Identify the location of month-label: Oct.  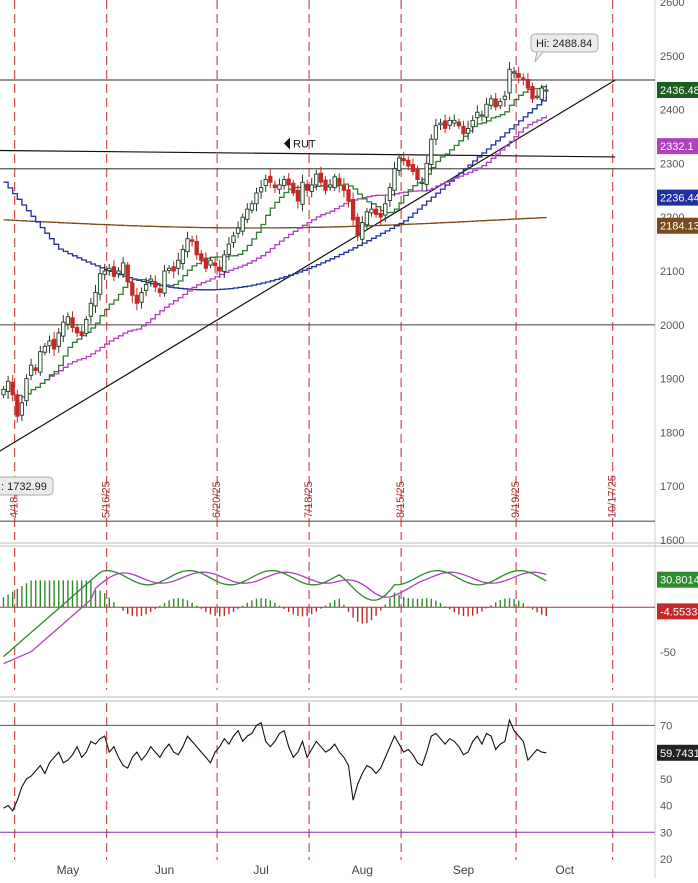
(564, 870).